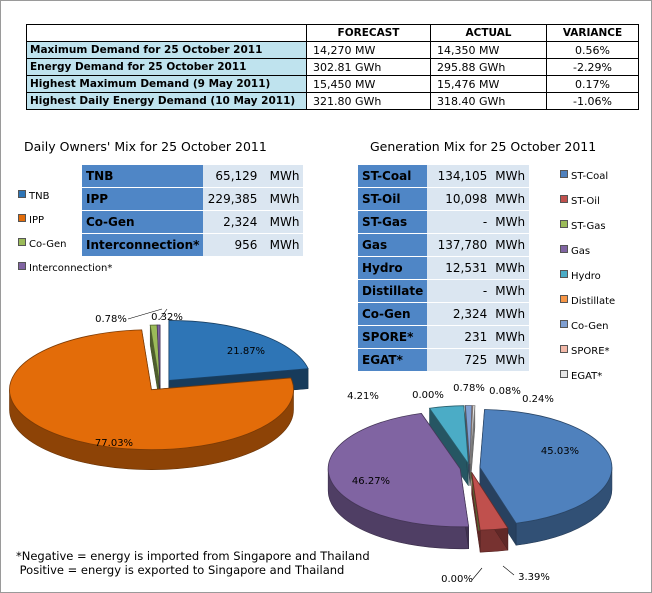 This screenshot has height=593, width=652. Describe the element at coordinates (490, 501) in the screenshot. I see `pie-slice-st-oil` at that location.